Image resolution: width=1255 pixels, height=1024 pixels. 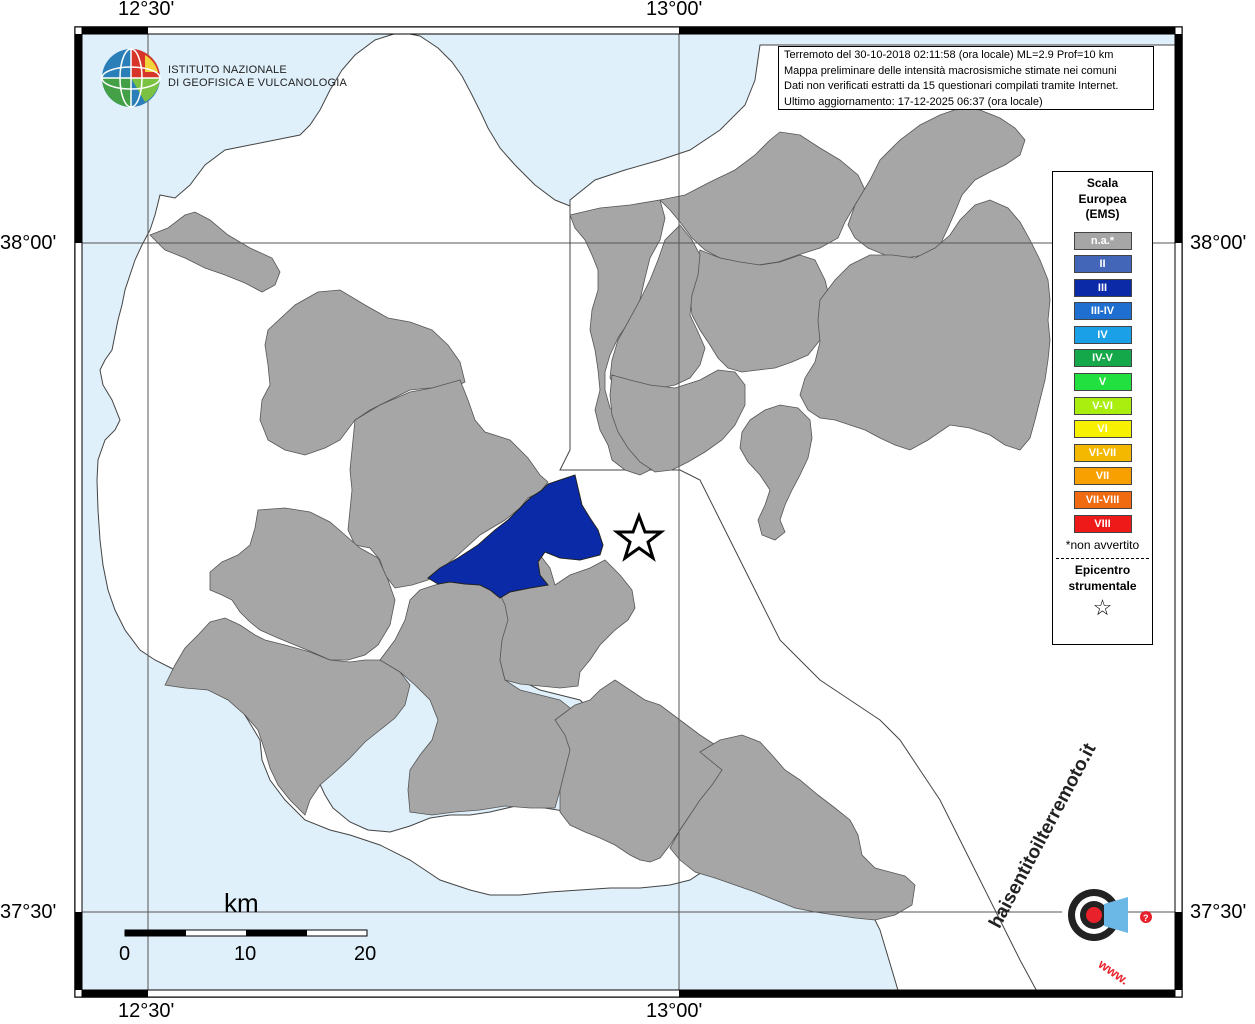 What do you see at coordinates (674, 10) in the screenshot?
I see `coord-top-right: 13°00'` at bounding box center [674, 10].